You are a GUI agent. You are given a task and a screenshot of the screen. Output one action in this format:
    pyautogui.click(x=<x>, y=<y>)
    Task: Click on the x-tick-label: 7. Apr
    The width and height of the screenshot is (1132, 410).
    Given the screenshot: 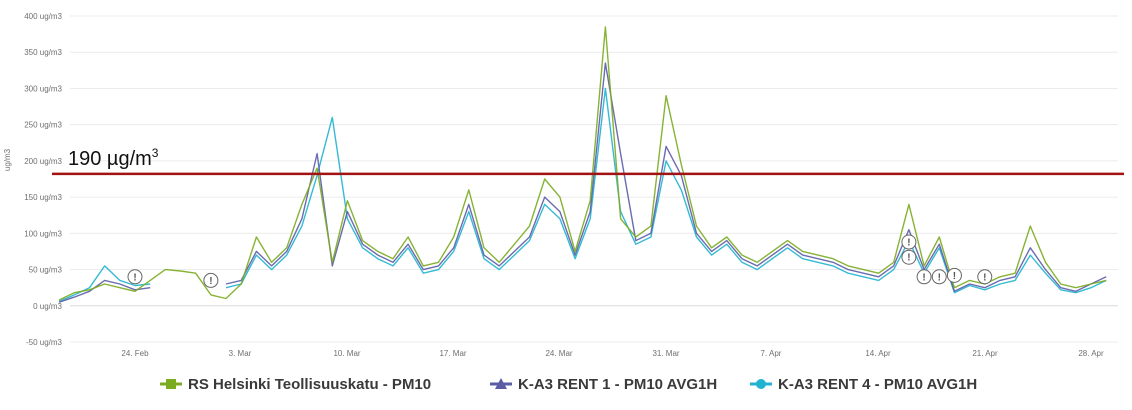 What is the action you would take?
    pyautogui.click(x=771, y=353)
    